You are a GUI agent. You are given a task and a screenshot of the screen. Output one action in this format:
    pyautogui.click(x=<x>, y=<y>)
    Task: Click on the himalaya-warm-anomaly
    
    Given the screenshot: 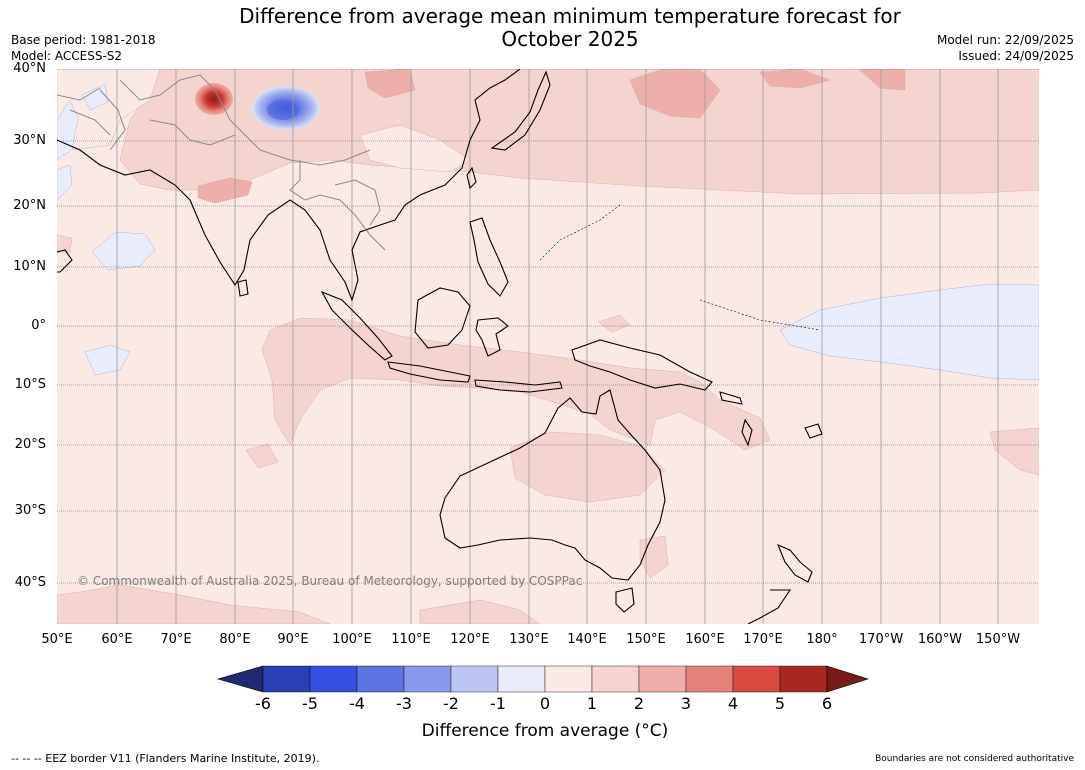 What is the action you would take?
    pyautogui.click(x=214, y=99)
    